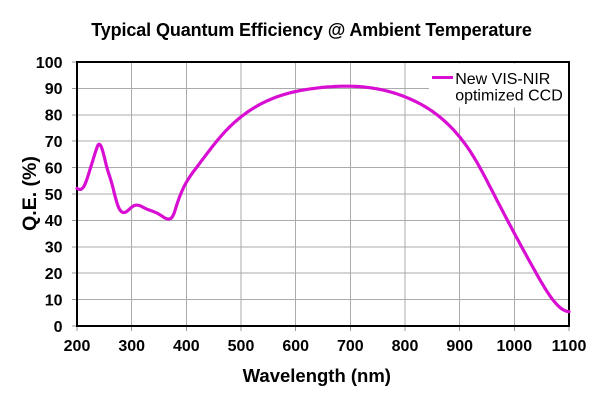 This screenshot has width=600, height=408. What do you see at coordinates (30, 193) in the screenshot?
I see `svg-text: Q.E. (%)` at bounding box center [30, 193].